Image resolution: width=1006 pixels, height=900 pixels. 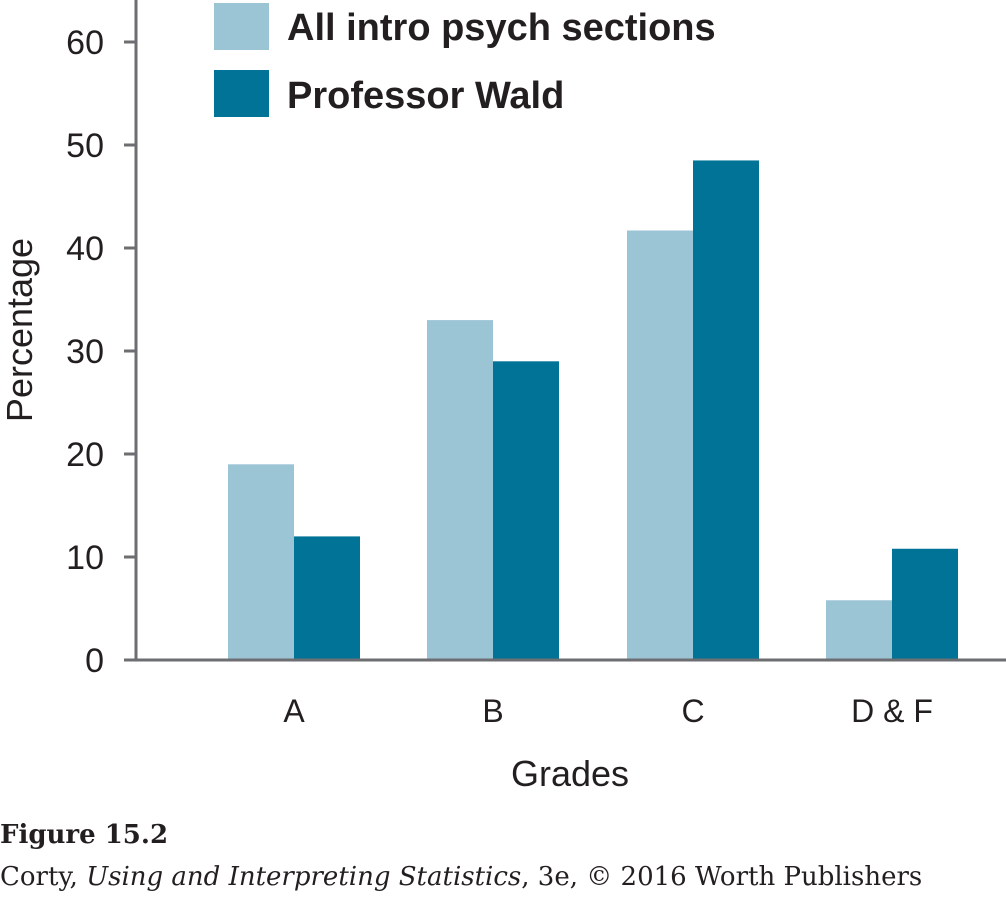 What do you see at coordinates (501, 28) in the screenshot?
I see `legend-label-all-sections: All intro psych sections` at bounding box center [501, 28].